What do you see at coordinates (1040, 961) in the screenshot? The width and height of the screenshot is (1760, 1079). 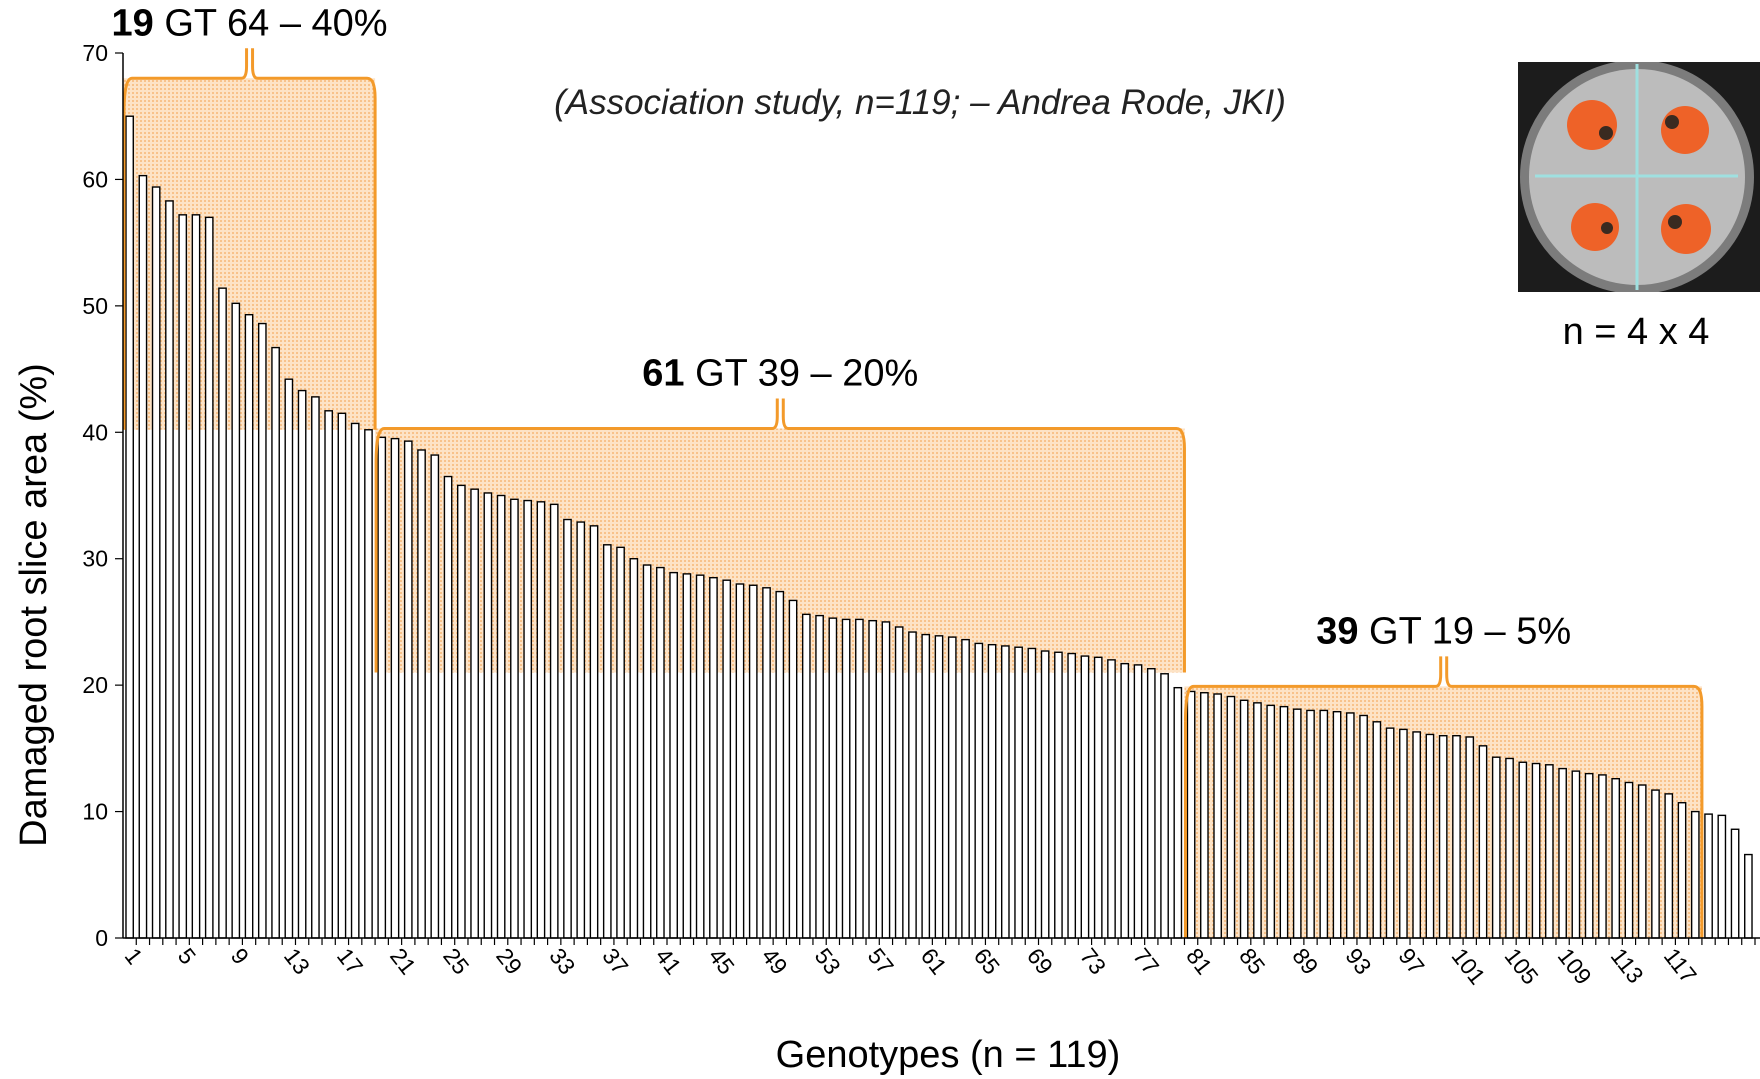 I see `x-tick-label-69: 69` at bounding box center [1040, 961].